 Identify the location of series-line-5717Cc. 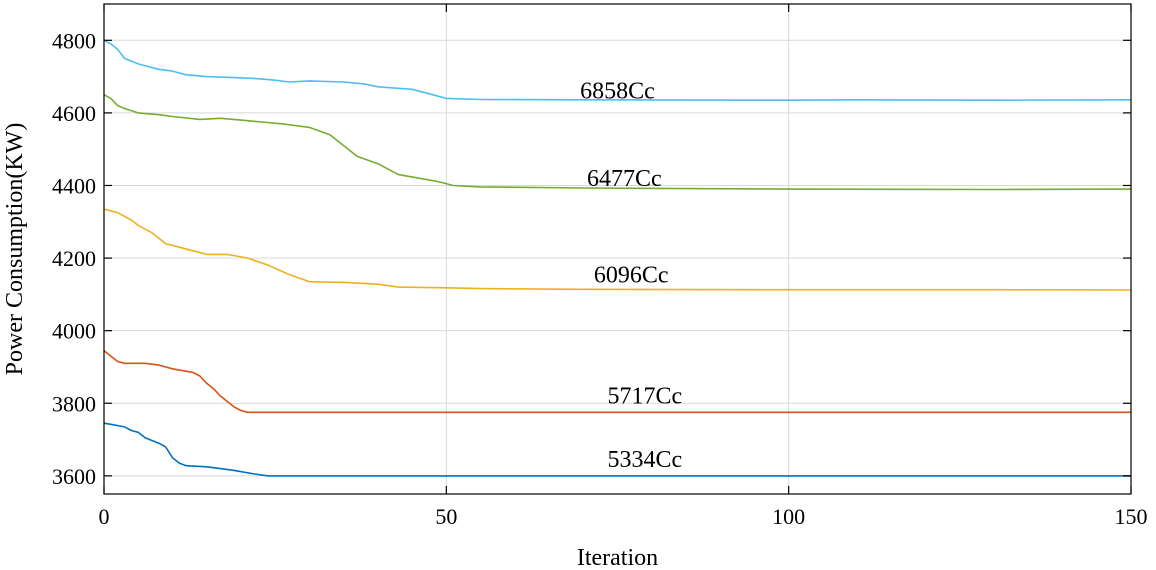
(617, 381).